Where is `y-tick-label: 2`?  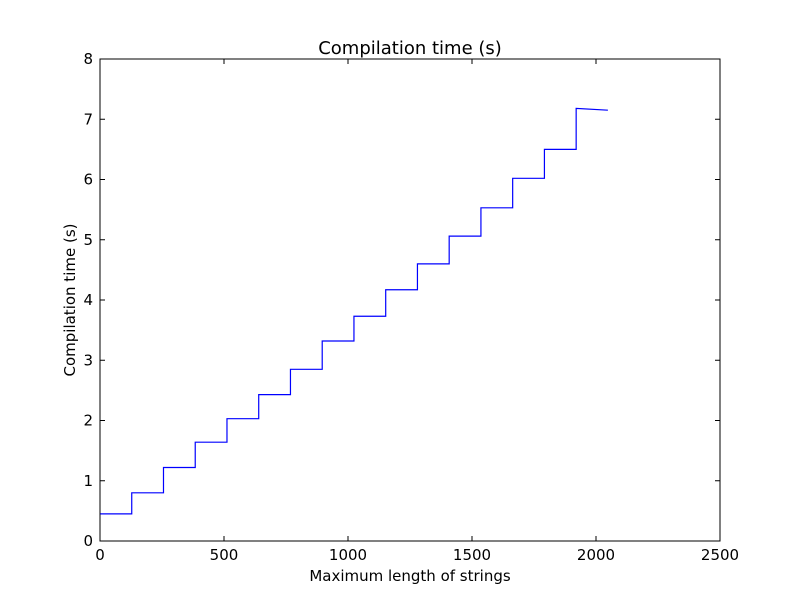
y-tick-label: 2 is located at coordinates (88, 421).